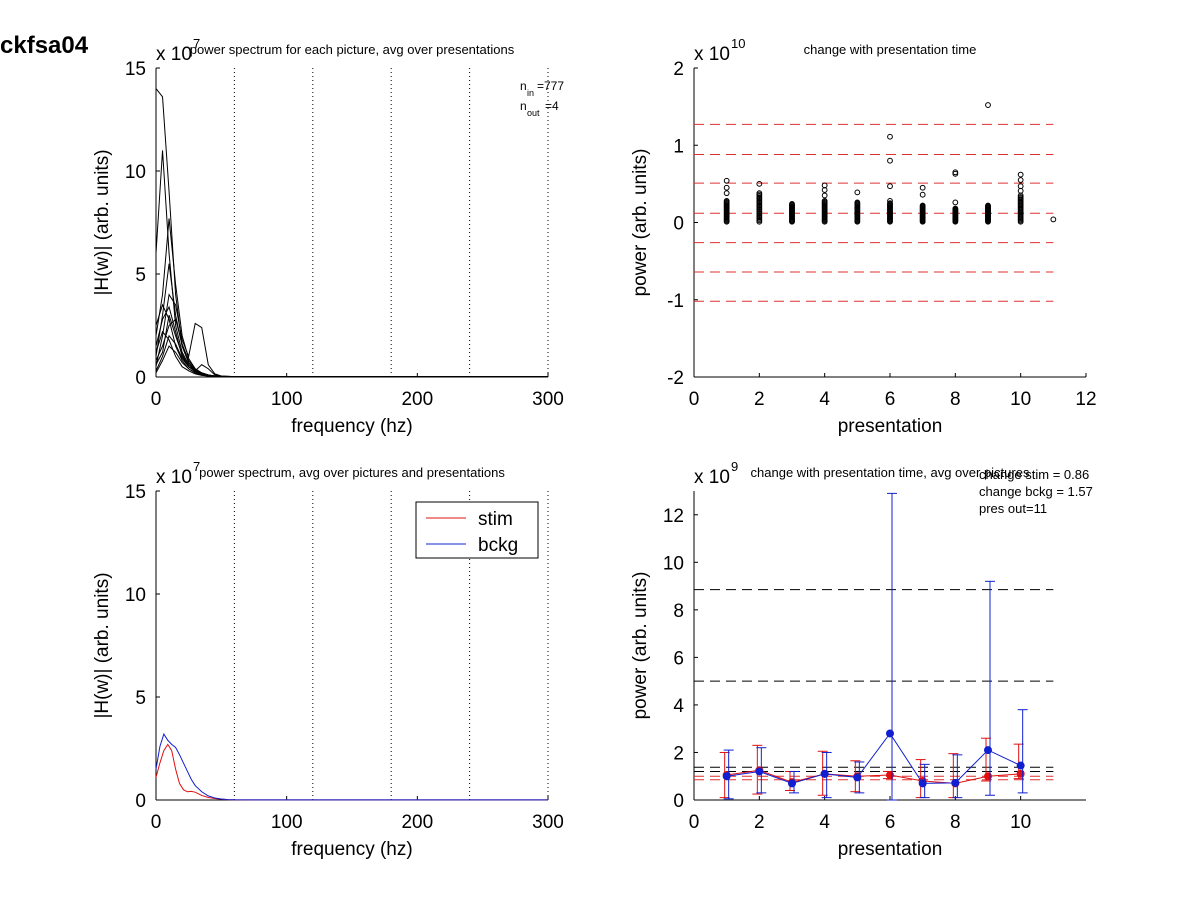  What do you see at coordinates (694, 399) in the screenshot?
I see `panel2-x-tick-label: 0` at bounding box center [694, 399].